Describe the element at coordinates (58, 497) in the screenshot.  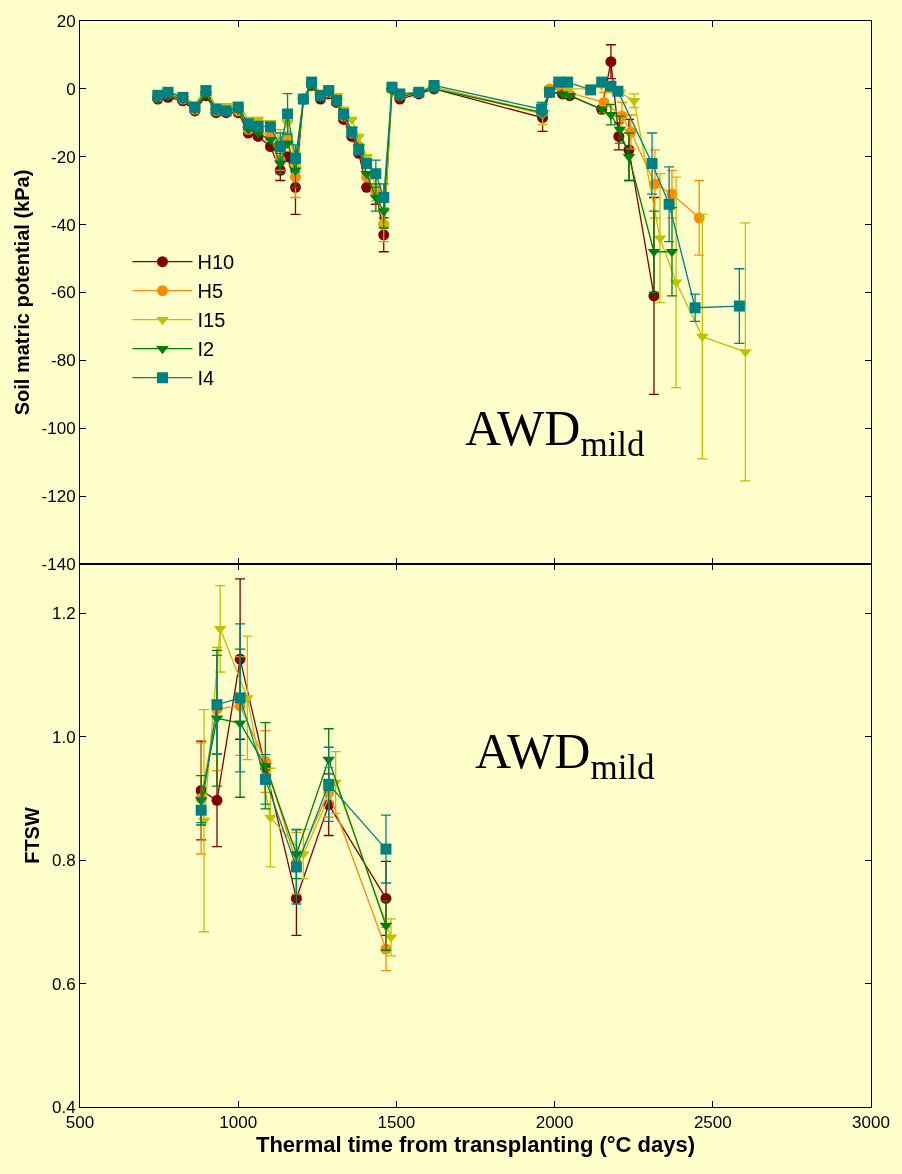
I see `y-tick-label: -120` at that location.